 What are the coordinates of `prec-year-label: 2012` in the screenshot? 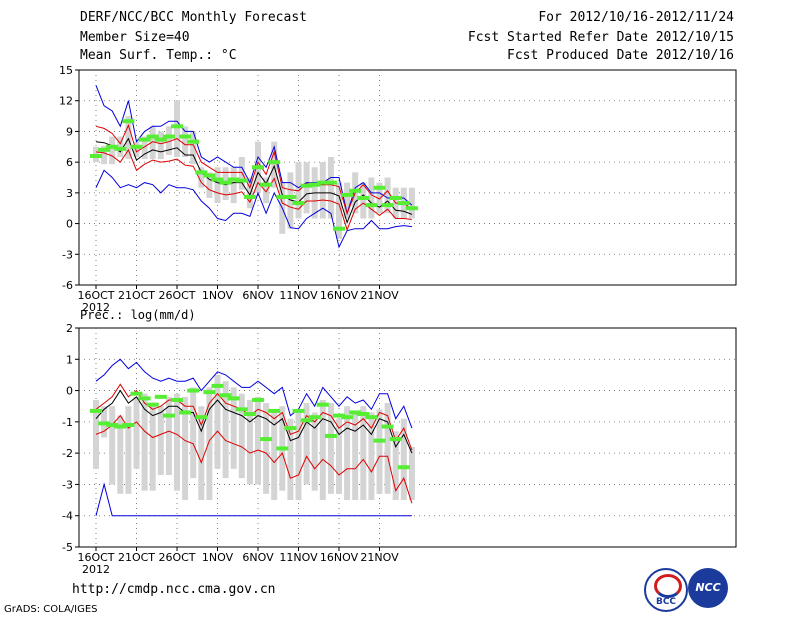 It's located at (96, 569).